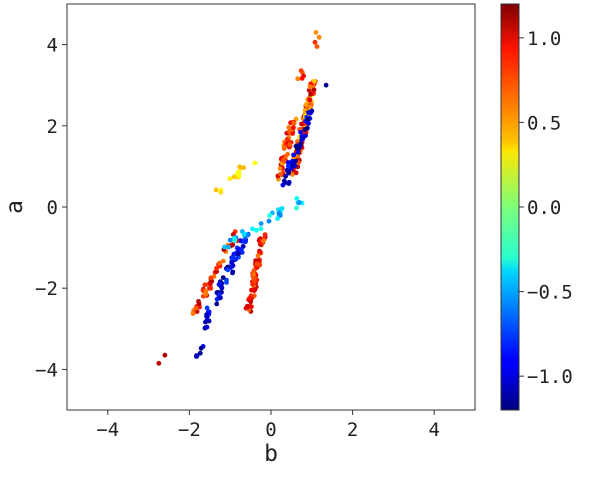 The image size is (598, 494). What do you see at coordinates (271, 454) in the screenshot?
I see `x-axis-label: b` at bounding box center [271, 454].